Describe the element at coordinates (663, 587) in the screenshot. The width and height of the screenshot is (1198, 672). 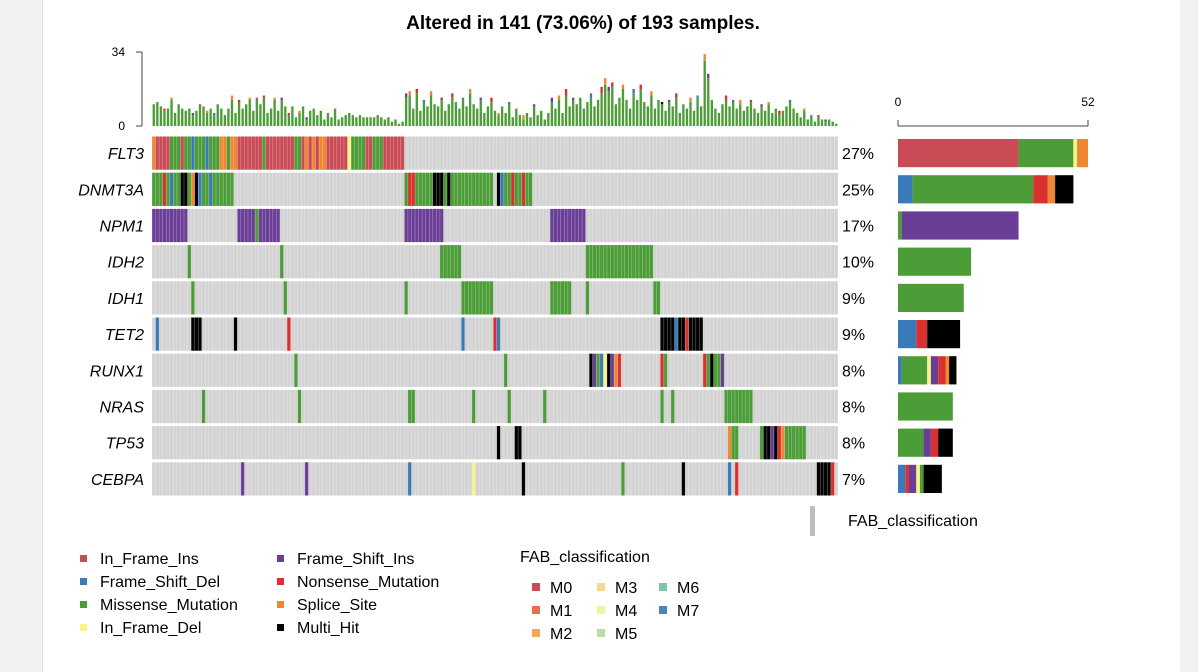
I see `fab-legend-swatch-m6` at that location.